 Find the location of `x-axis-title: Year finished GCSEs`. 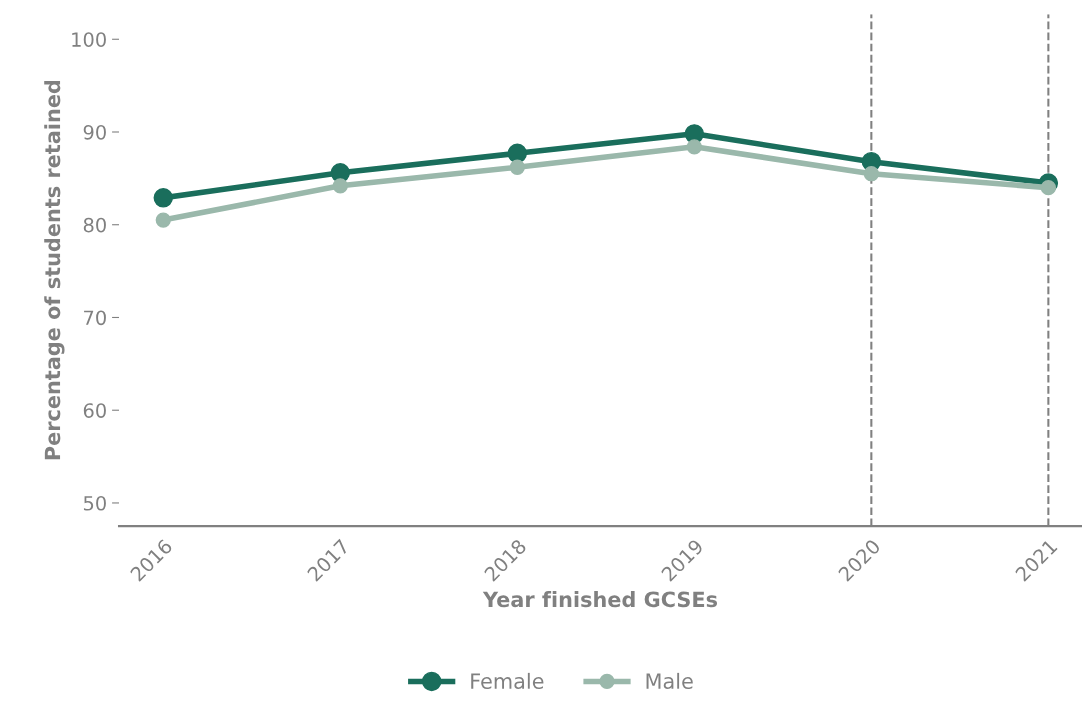

x-axis-title: Year finished GCSEs is located at coordinates (600, 599).